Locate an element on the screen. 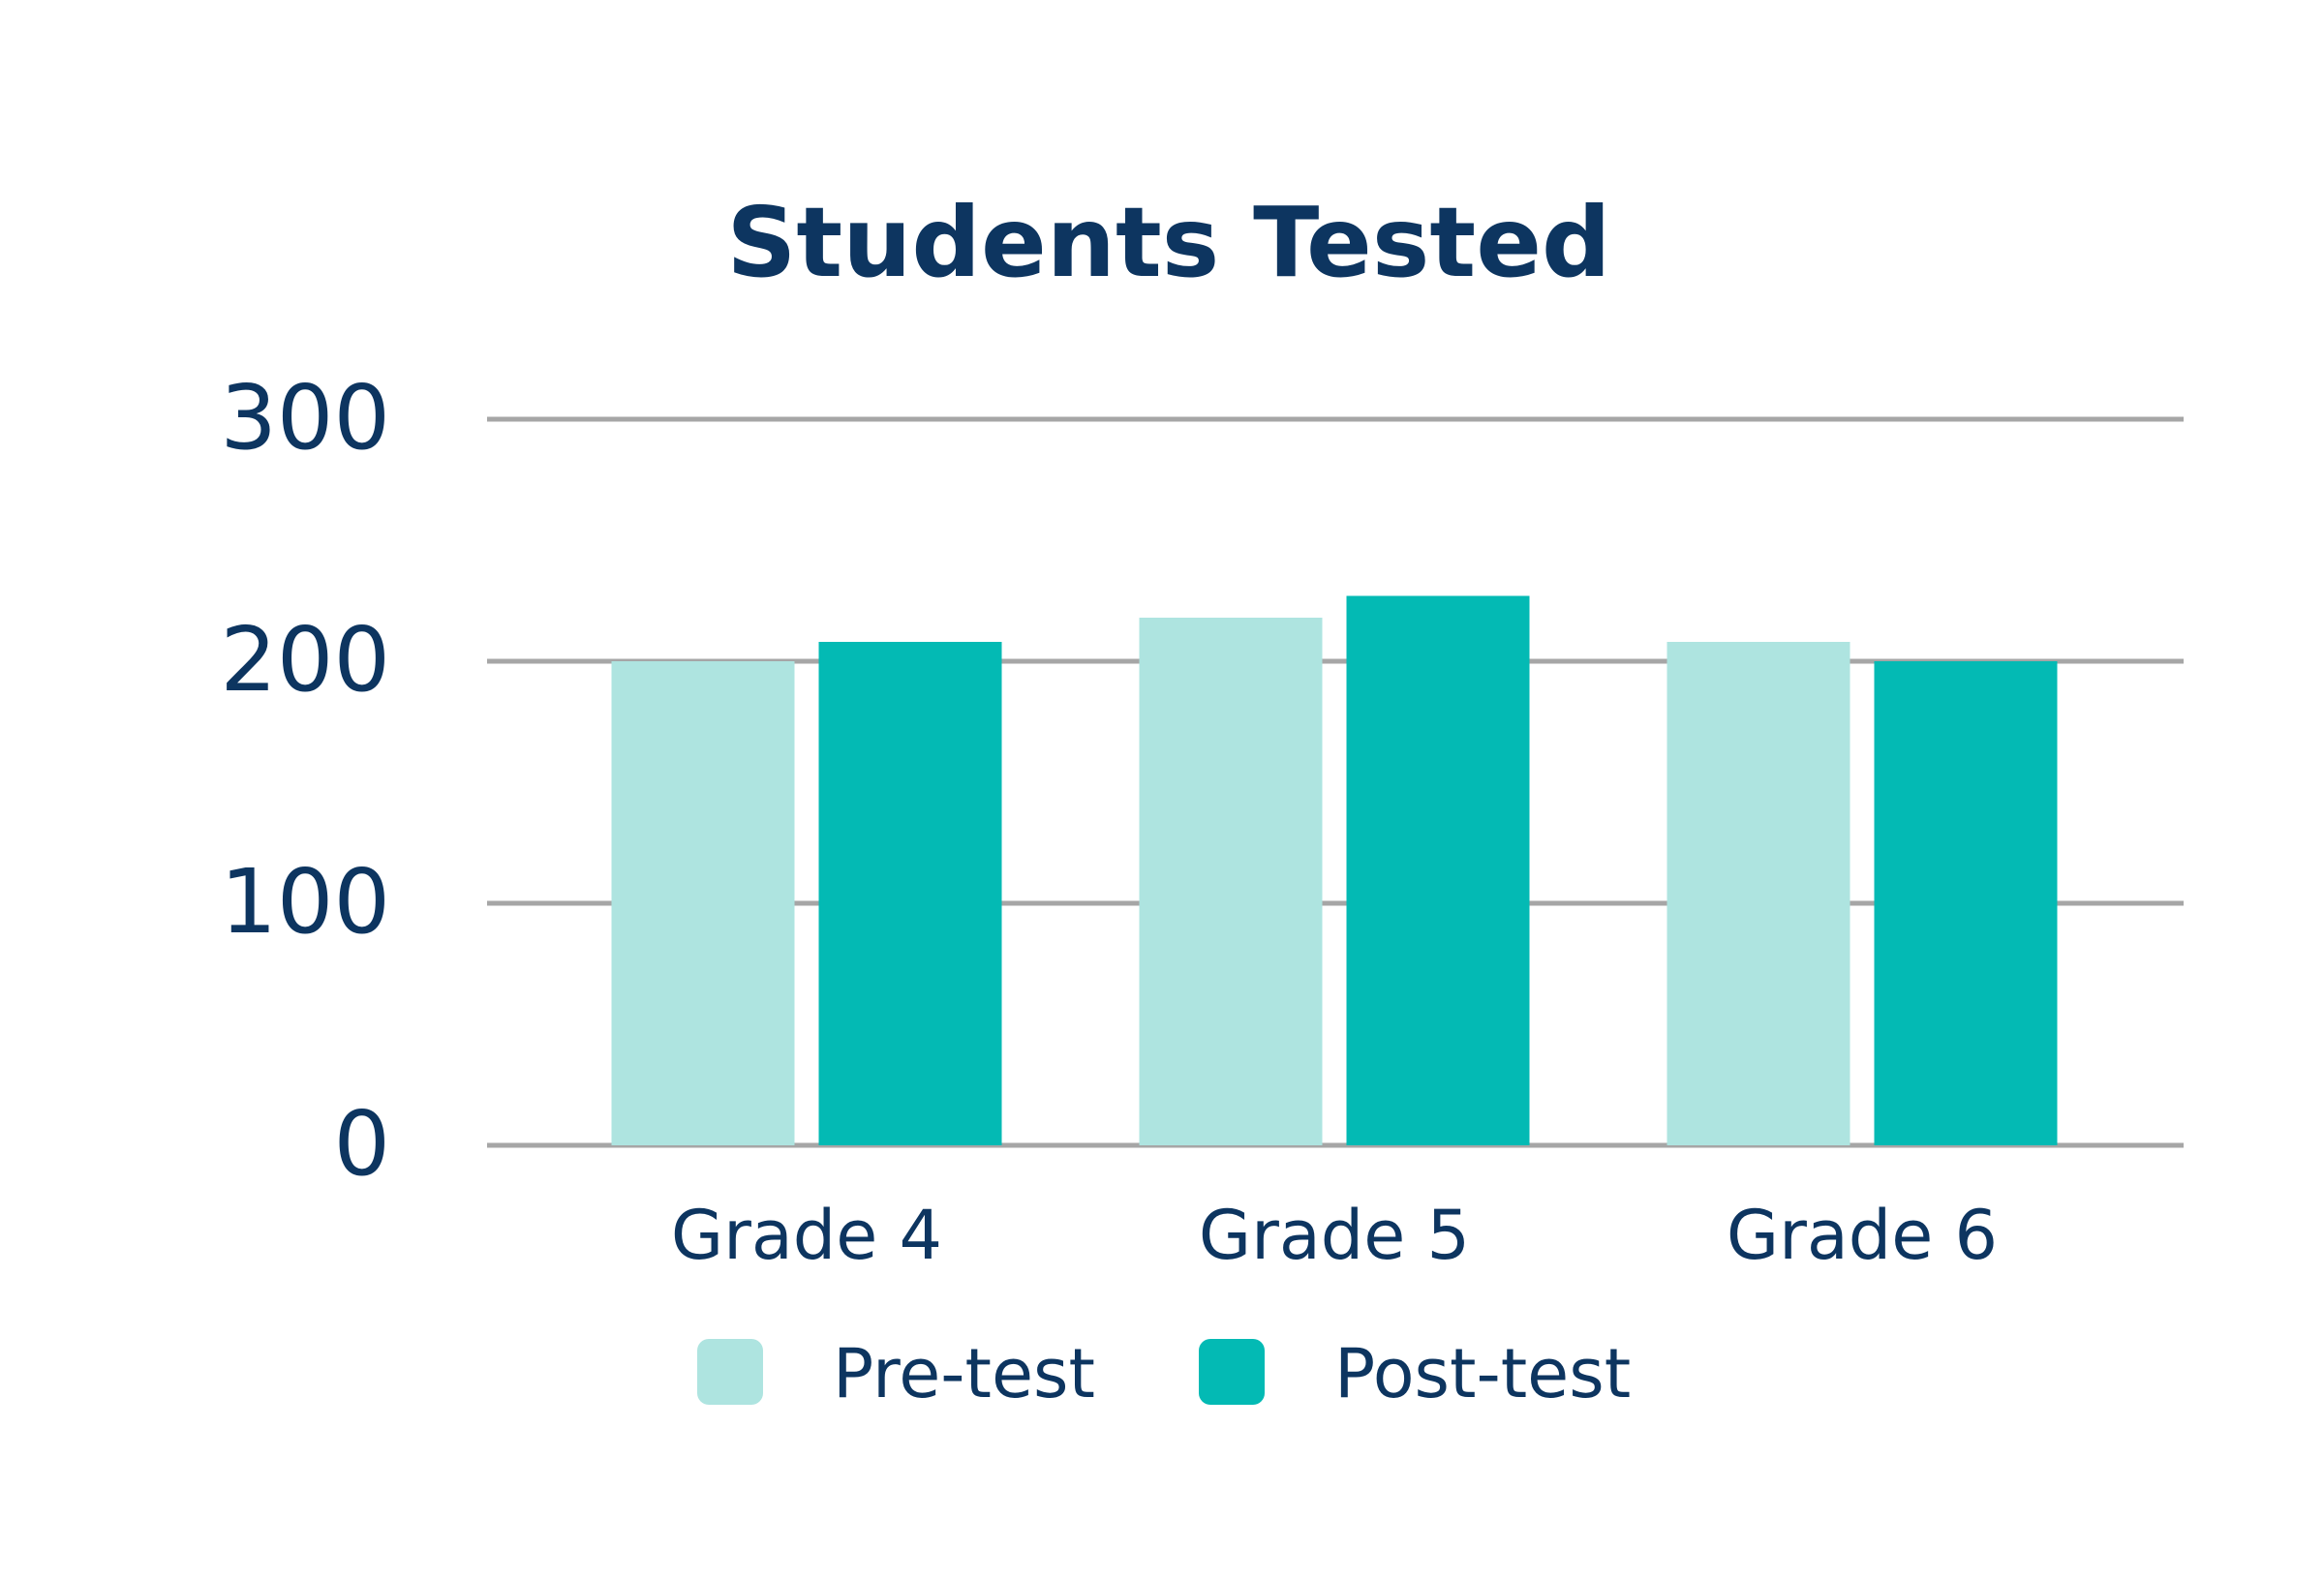 This screenshot has height=1580, width=2324. legend-label: Post-test is located at coordinates (1483, 1373).